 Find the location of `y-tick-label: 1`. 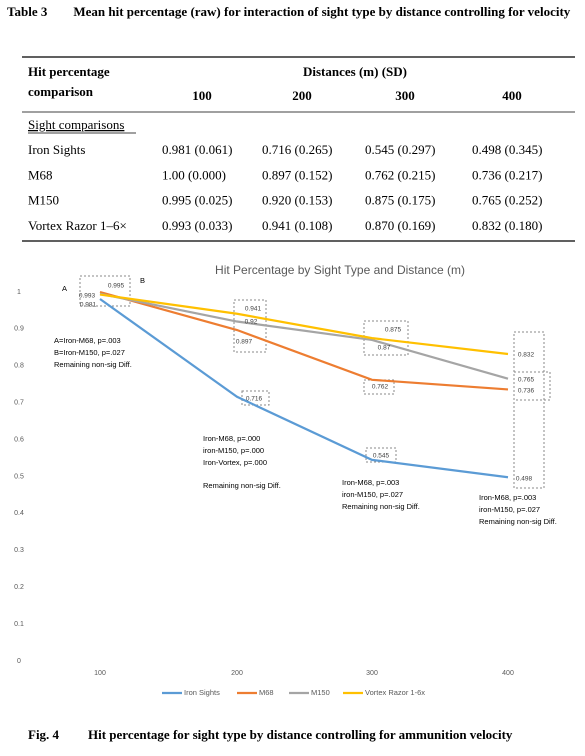

y-tick-label: 1 is located at coordinates (19, 292).